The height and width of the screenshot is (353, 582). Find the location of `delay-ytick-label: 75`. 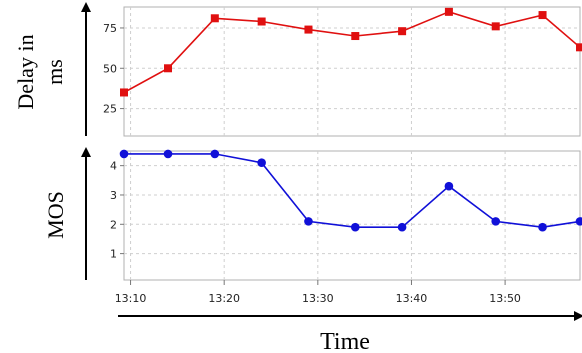

delay-ytick-label: 75 is located at coordinates (110, 28).